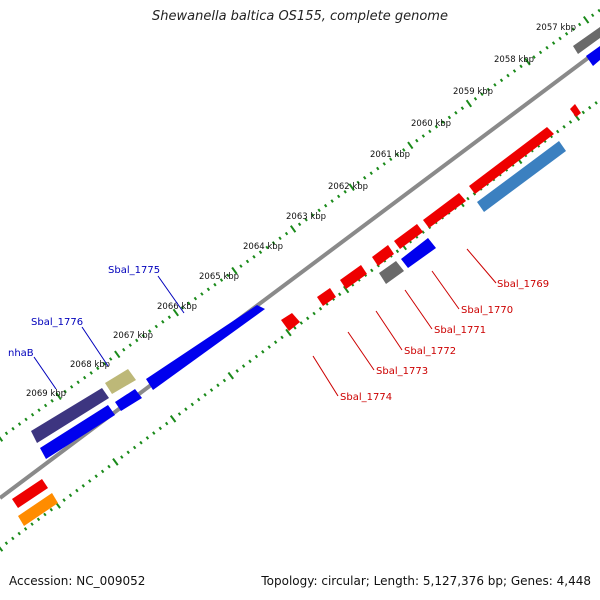 The image size is (600, 600). Describe the element at coordinates (77, 581) in the screenshot. I see `accession-text: Accession: NC_009052` at that location.